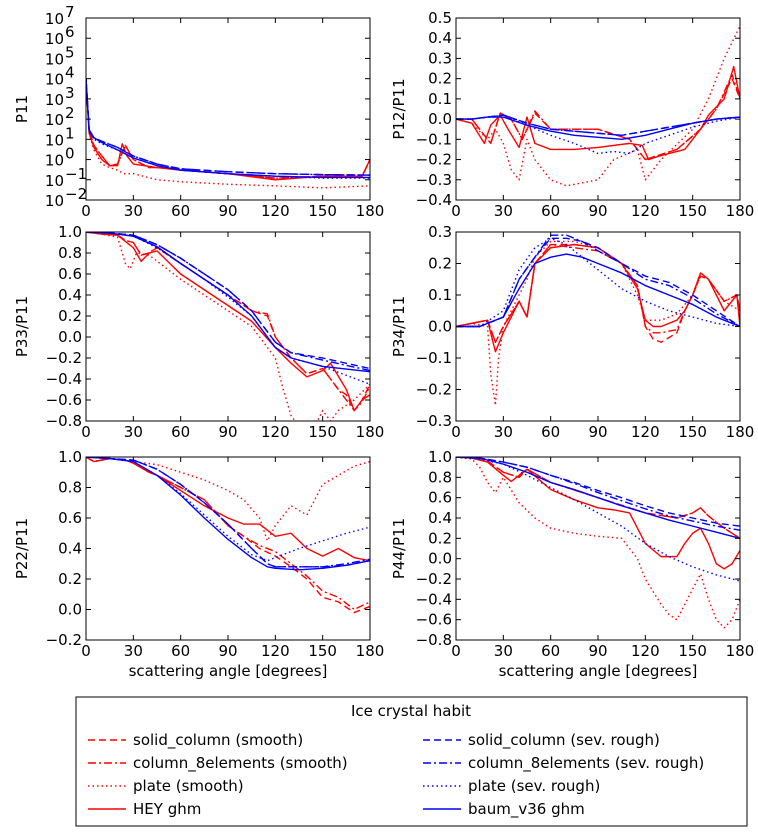  What do you see at coordinates (22, 109) in the screenshot?
I see `y-axis-label: P11` at bounding box center [22, 109].